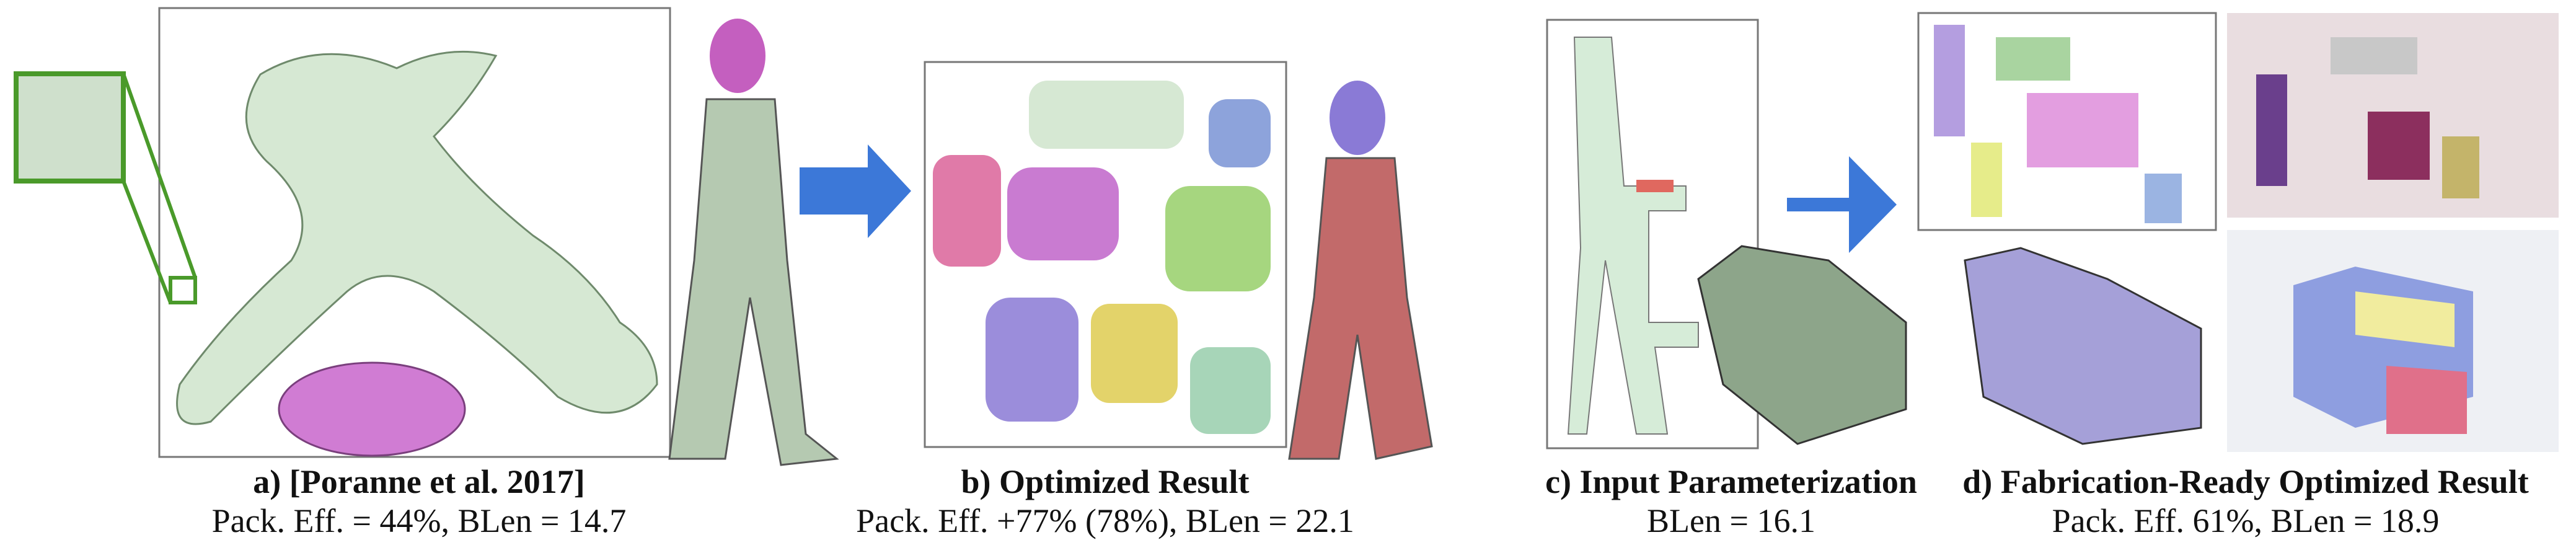 The width and height of the screenshot is (2576, 540). I want to click on panel-label: c) Input Parameterization, so click(1731, 481).